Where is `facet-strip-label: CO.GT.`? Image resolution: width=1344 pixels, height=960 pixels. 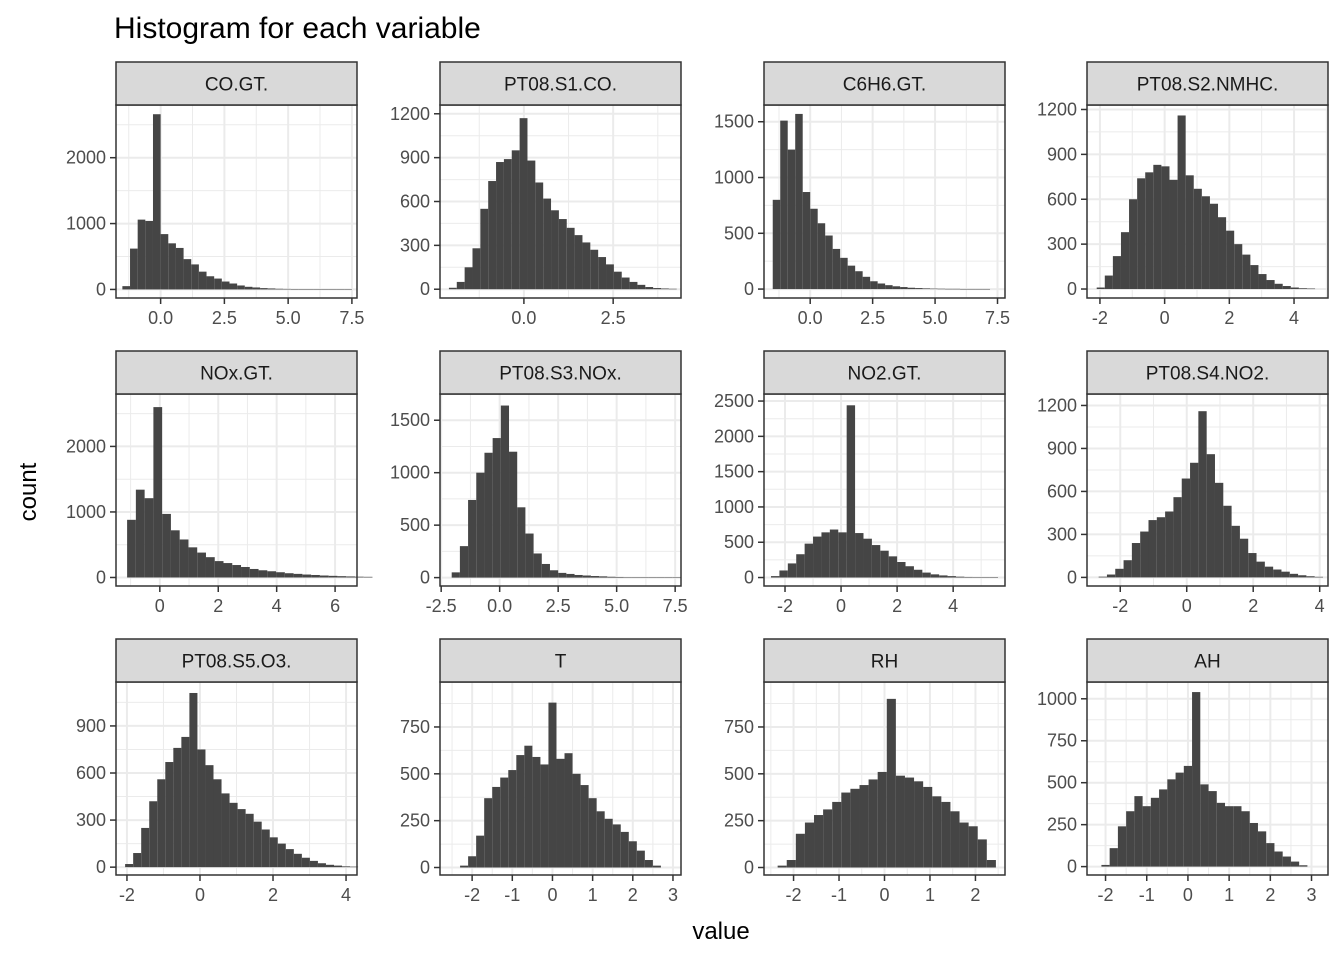
facet-strip-label: CO.GT. is located at coordinates (236, 85).